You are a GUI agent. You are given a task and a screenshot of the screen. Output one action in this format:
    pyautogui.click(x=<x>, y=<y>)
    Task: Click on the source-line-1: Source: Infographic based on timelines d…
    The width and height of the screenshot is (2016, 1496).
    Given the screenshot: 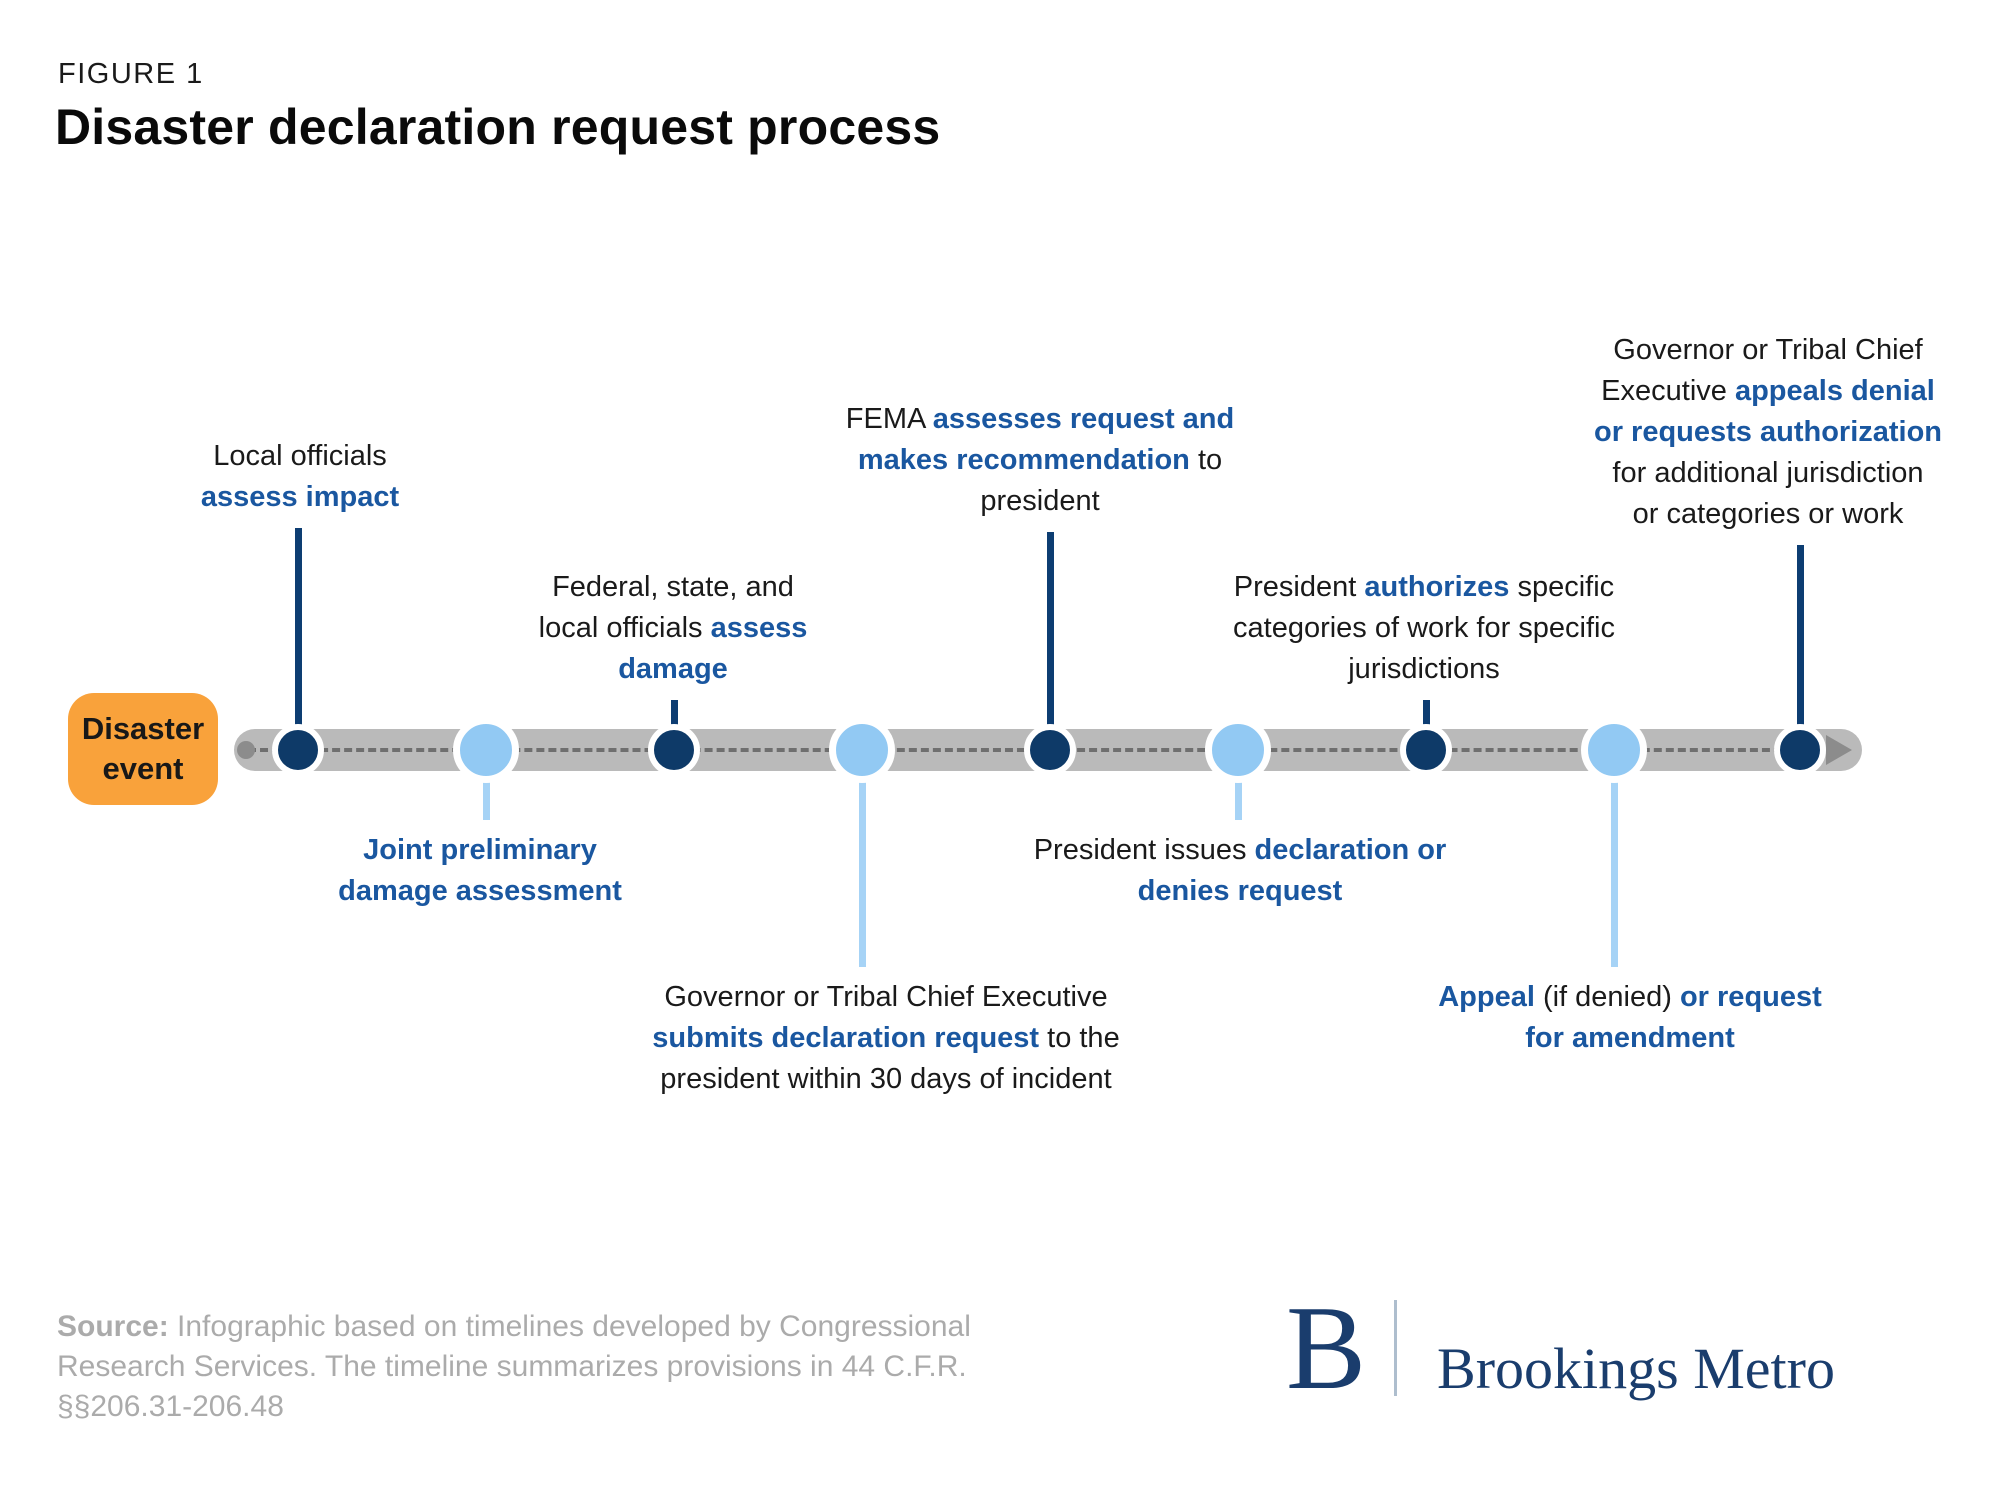 What is the action you would take?
    pyautogui.click(x=514, y=1326)
    